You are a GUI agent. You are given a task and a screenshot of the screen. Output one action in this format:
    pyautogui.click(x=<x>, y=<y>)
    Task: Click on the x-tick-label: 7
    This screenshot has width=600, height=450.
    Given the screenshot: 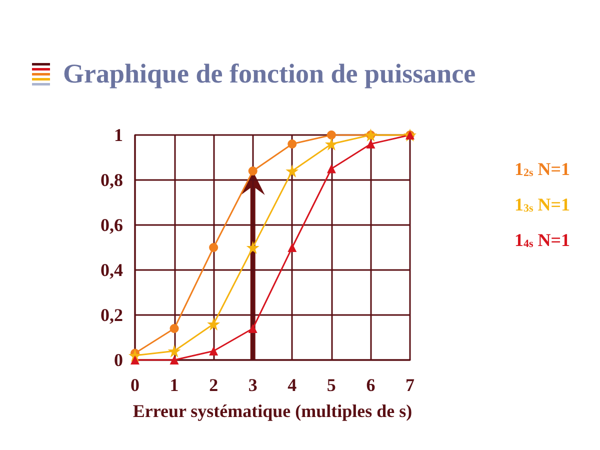 What is the action you would take?
    pyautogui.click(x=410, y=385)
    